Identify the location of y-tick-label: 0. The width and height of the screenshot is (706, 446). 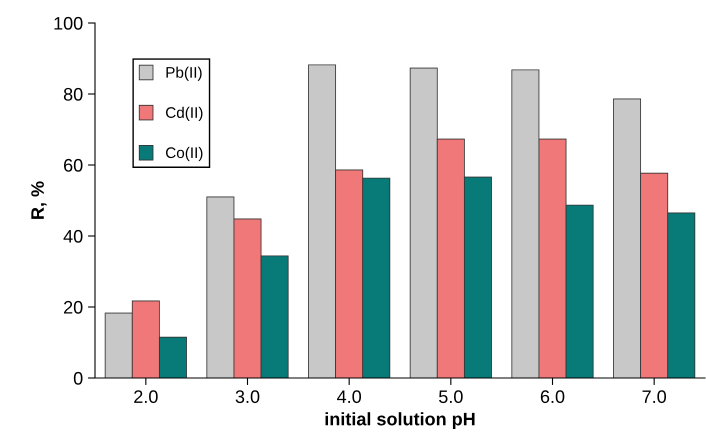
(78, 378).